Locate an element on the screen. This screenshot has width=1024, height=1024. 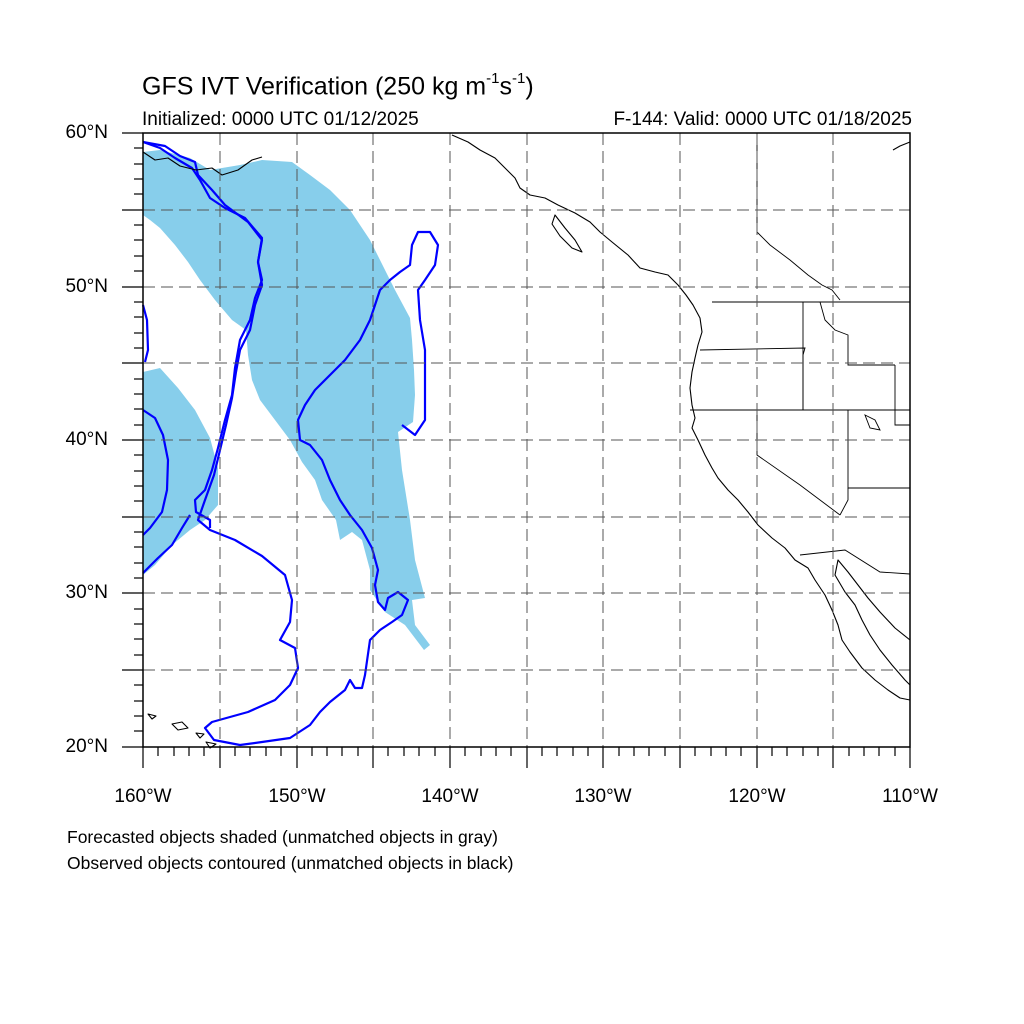
border-bc-ab is located at coordinates (798, 266).